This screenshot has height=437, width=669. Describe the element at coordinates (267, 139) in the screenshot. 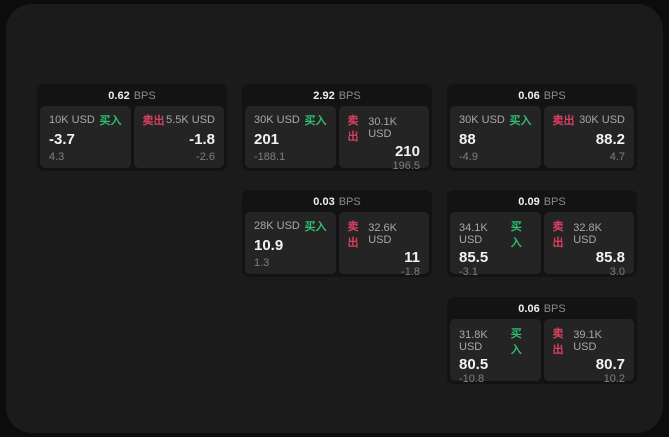

I see `buy-price: 201` at that location.